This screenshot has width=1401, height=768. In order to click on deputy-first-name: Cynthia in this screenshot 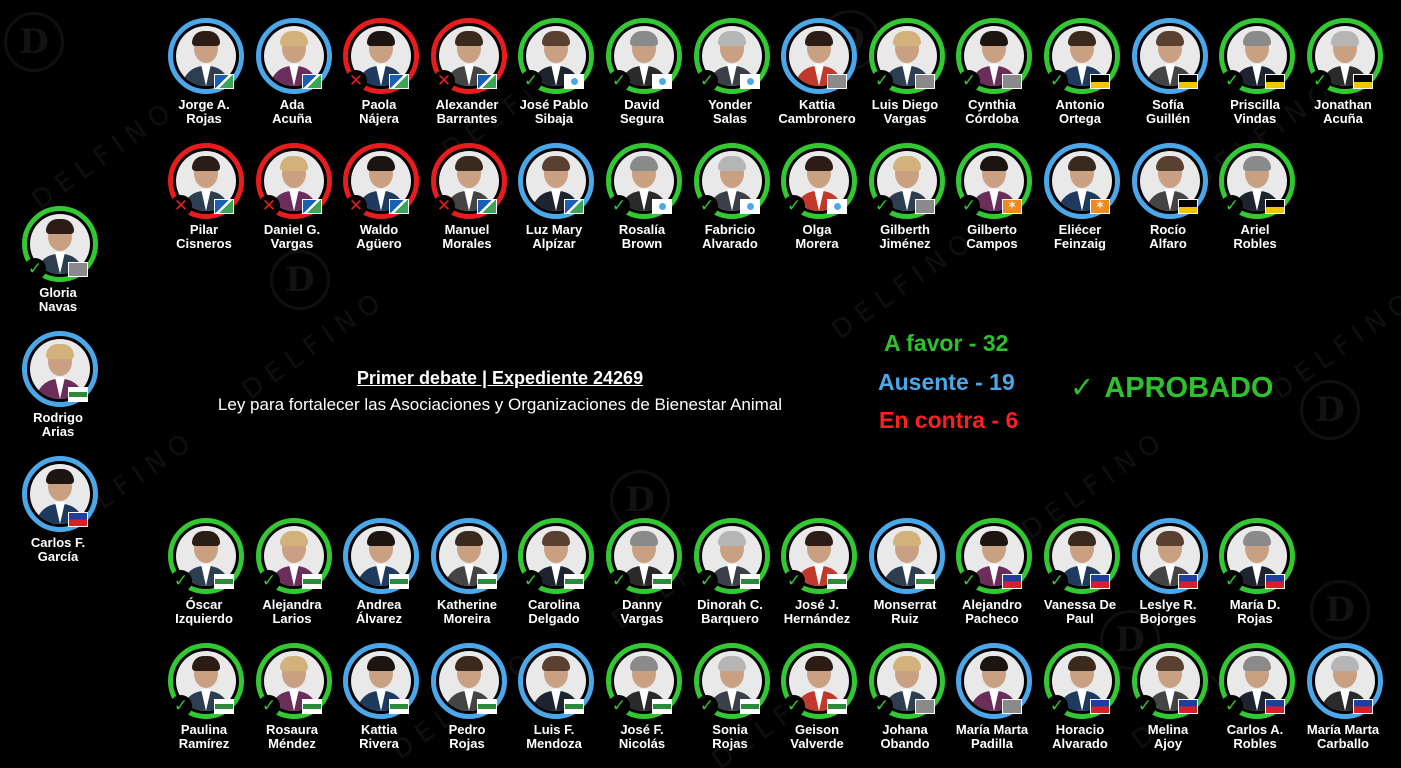, I will do `click(992, 104)`.